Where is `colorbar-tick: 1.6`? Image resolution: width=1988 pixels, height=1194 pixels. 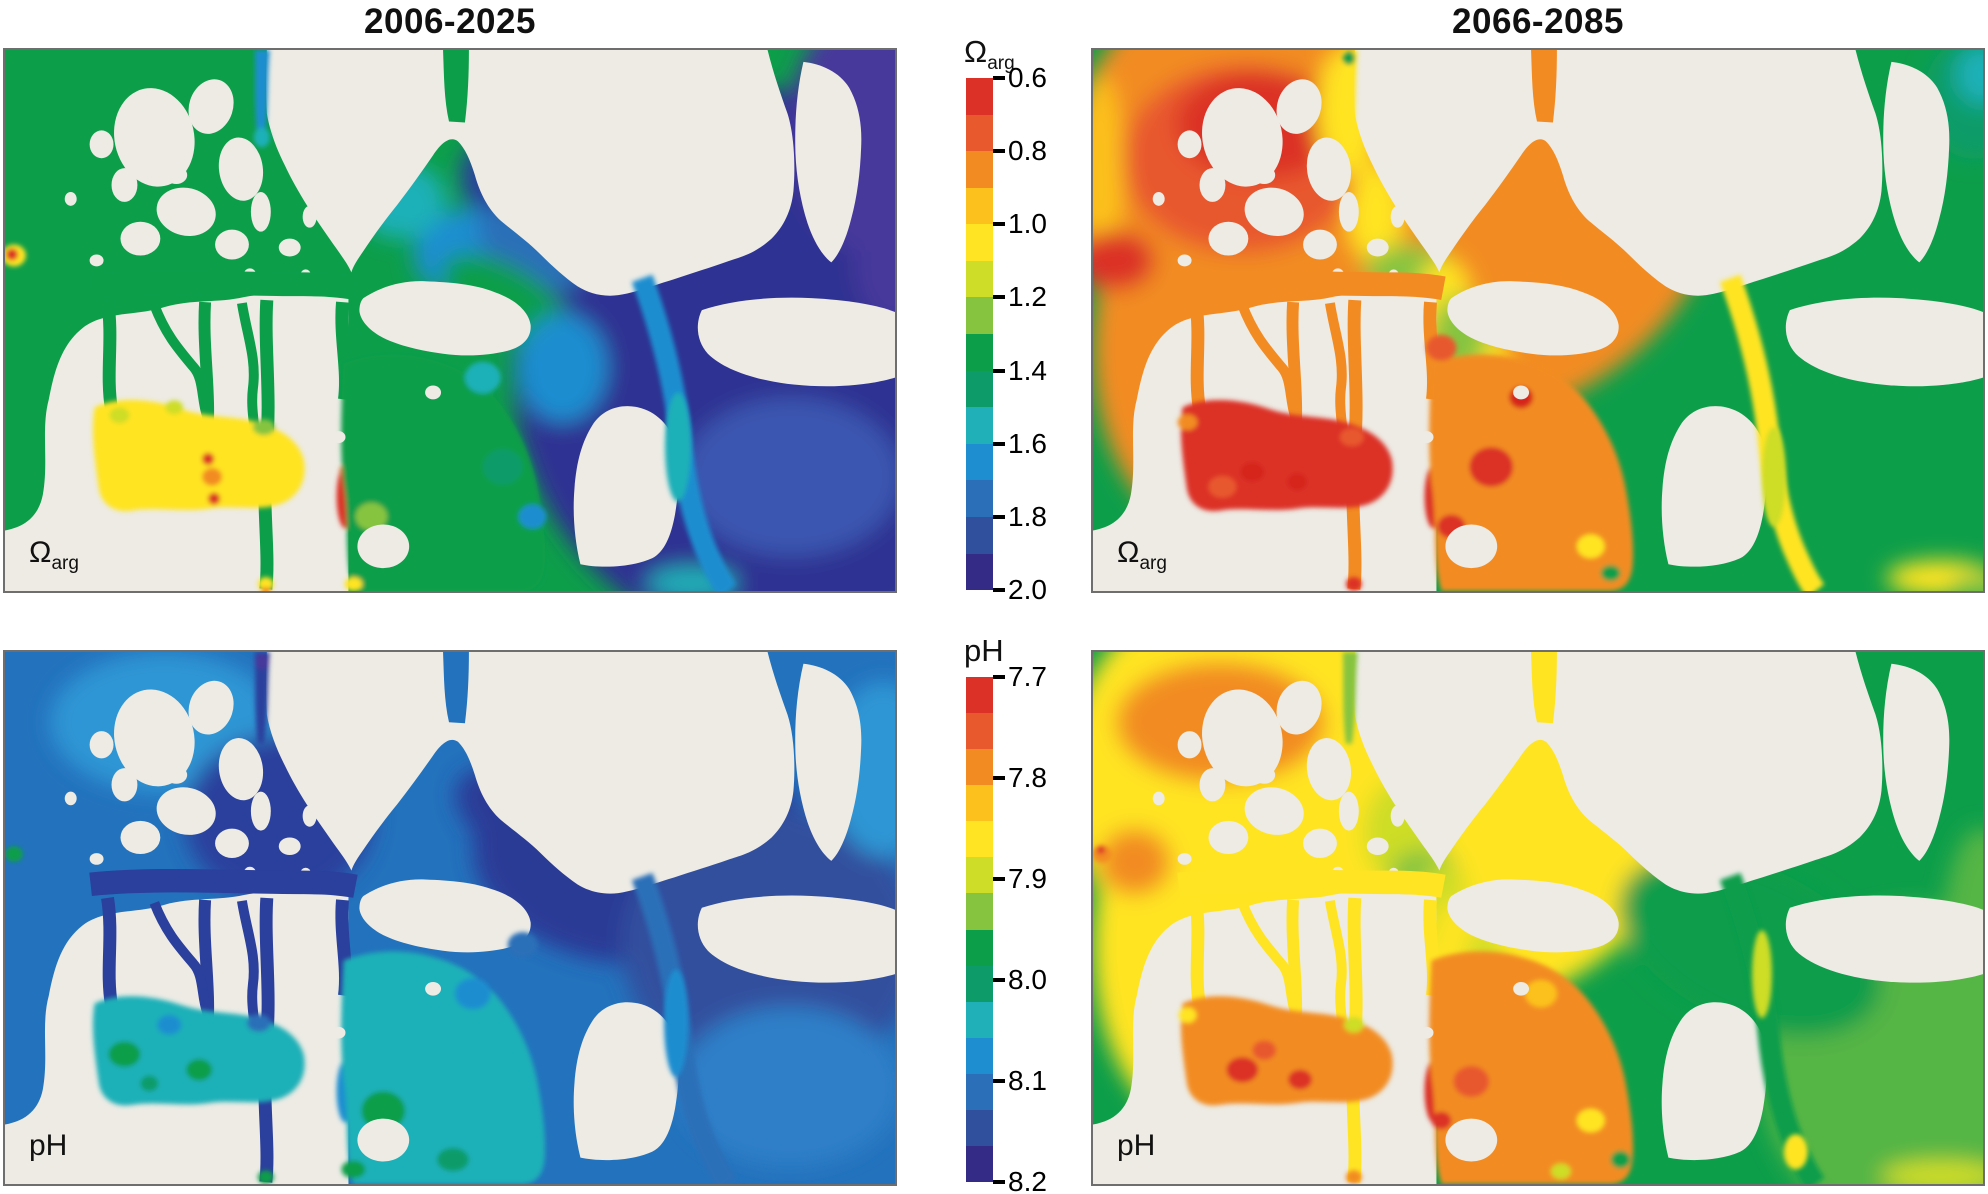 colorbar-tick: 1.6 is located at coordinates (1020, 444).